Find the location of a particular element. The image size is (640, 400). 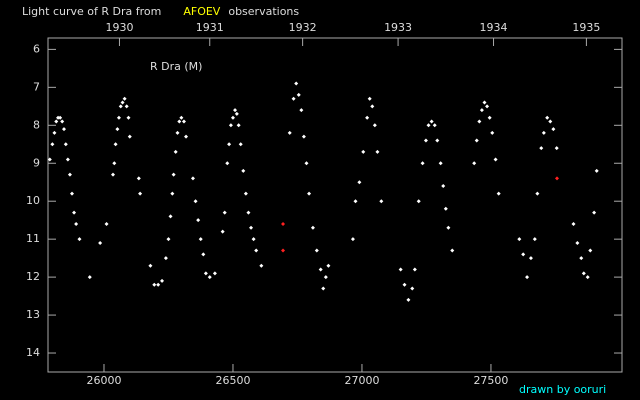

x-tick-label: 26500 is located at coordinates (232, 380).